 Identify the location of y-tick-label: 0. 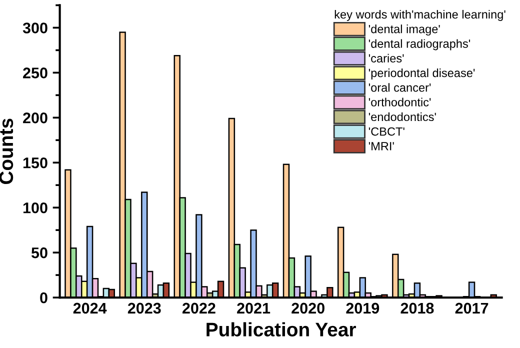
(44, 298).